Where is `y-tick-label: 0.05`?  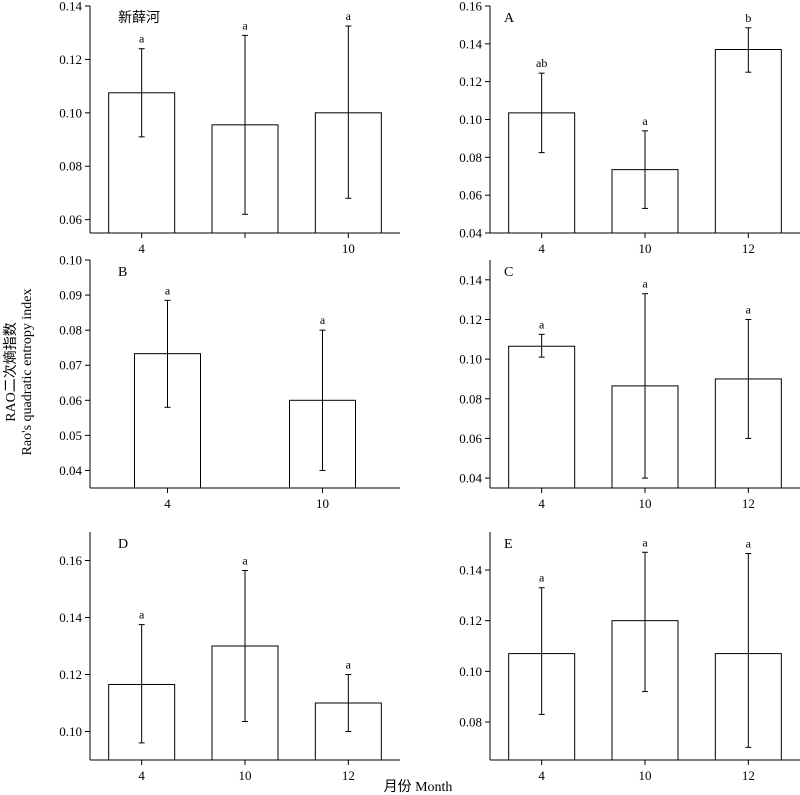
y-tick-label: 0.05 is located at coordinates (70, 435).